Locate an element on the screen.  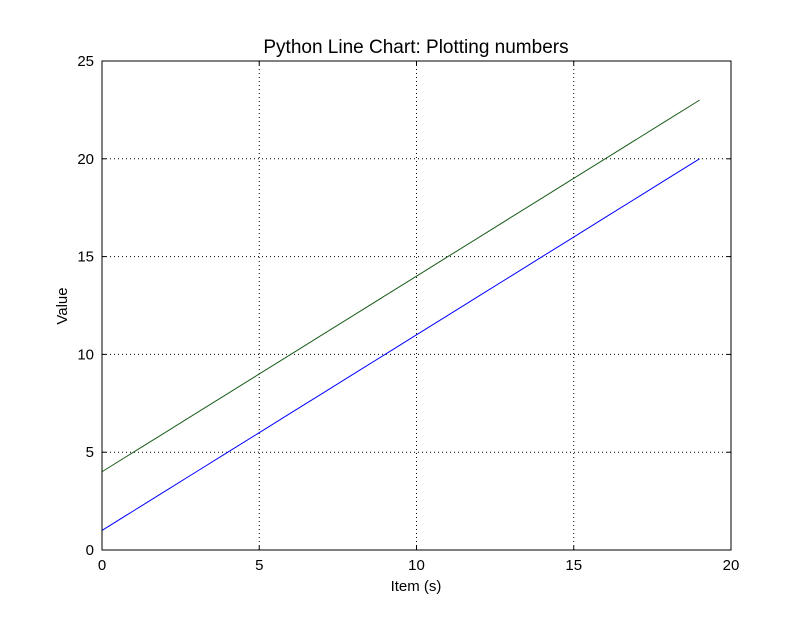
x-tick-label: 5 is located at coordinates (259, 565).